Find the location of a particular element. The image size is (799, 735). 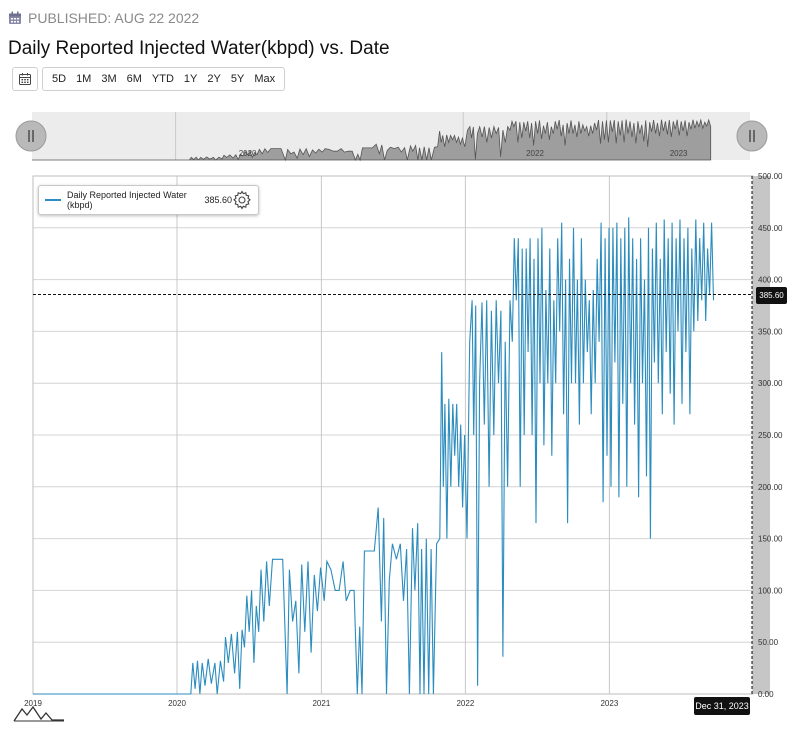

y-tick-label: 0.00 is located at coordinates (766, 694).